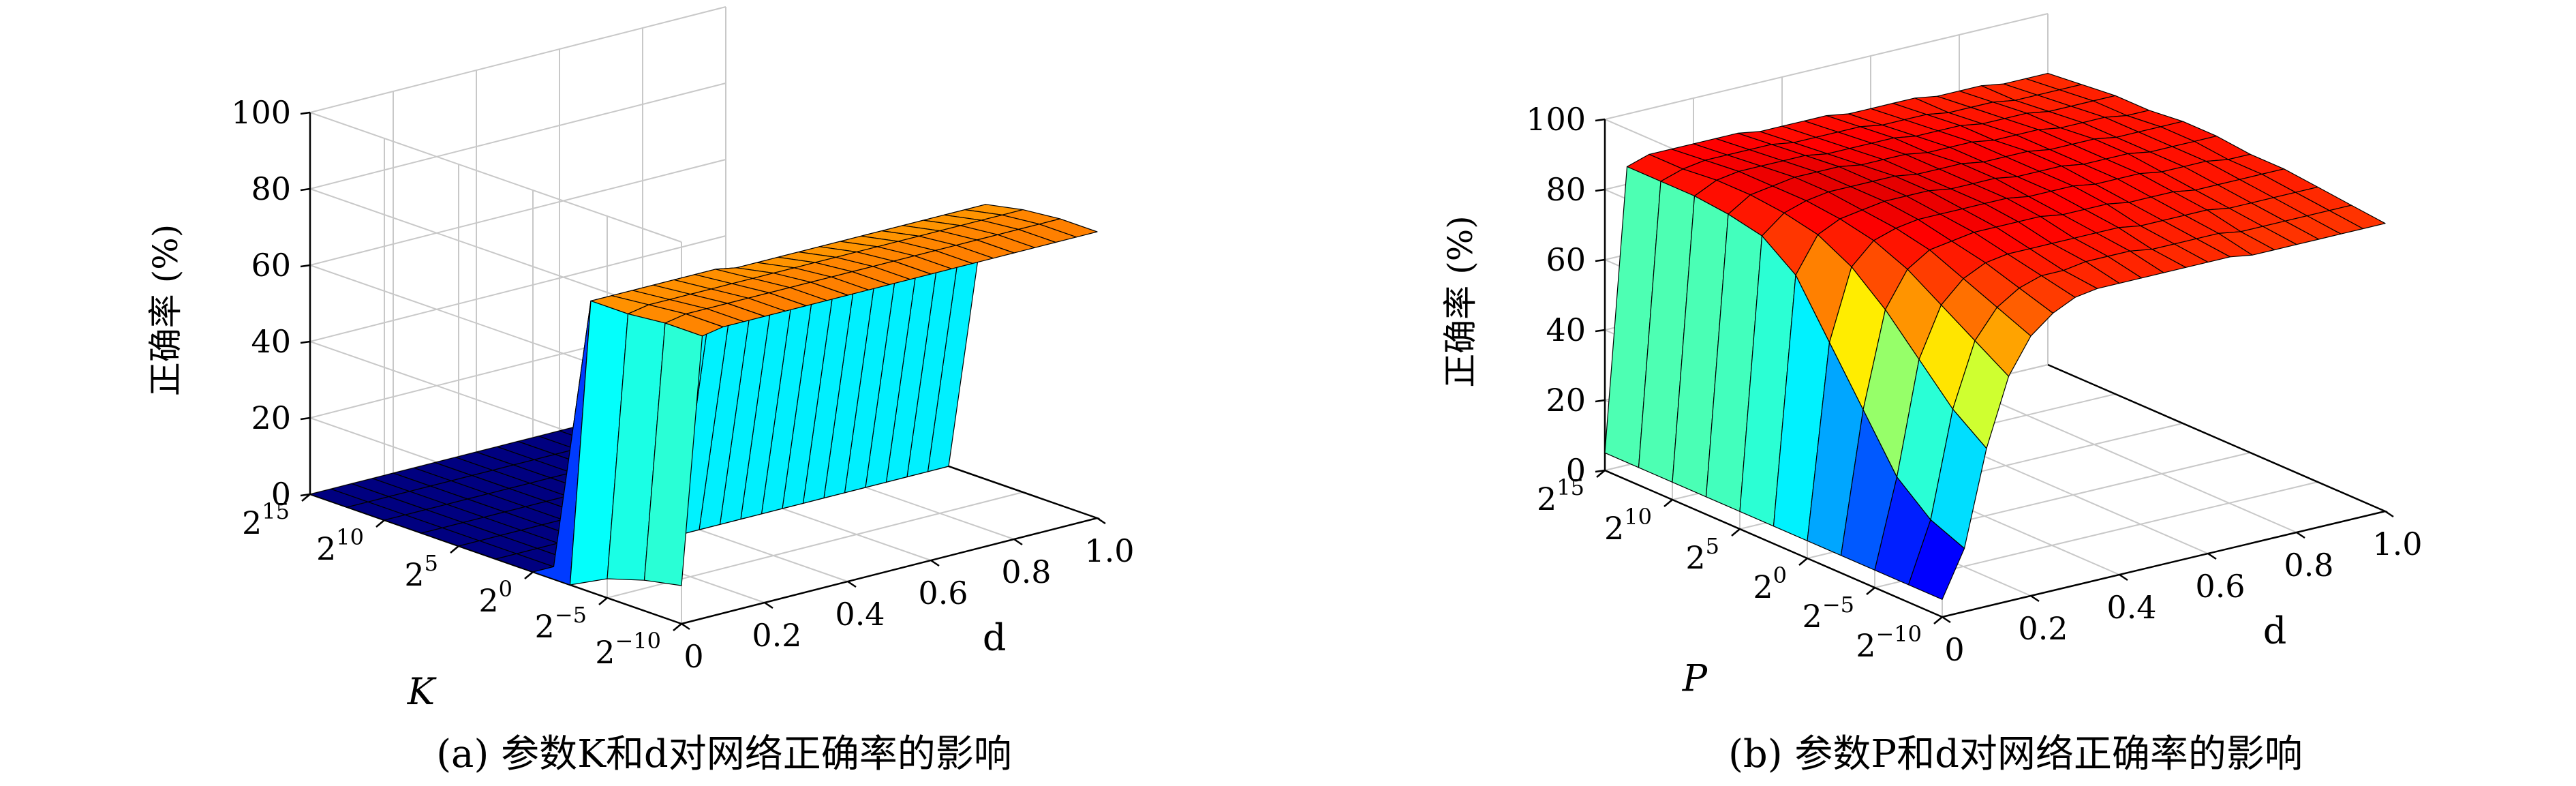  What do you see at coordinates (703, 395) in the screenshot?
I see `surface` at bounding box center [703, 395].